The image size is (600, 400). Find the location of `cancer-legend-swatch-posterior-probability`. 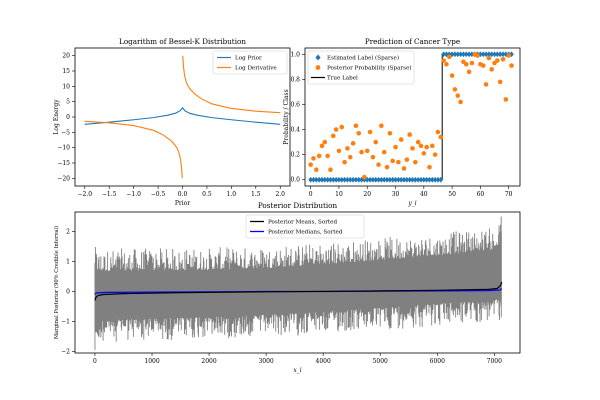

cancer-legend-swatch-posterior-probability is located at coordinates (318, 67).